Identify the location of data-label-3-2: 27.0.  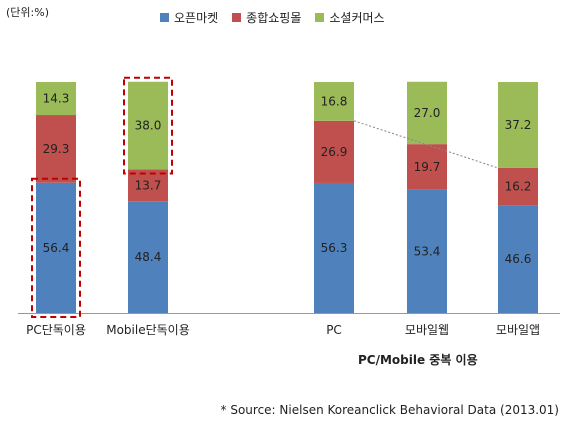
(427, 113).